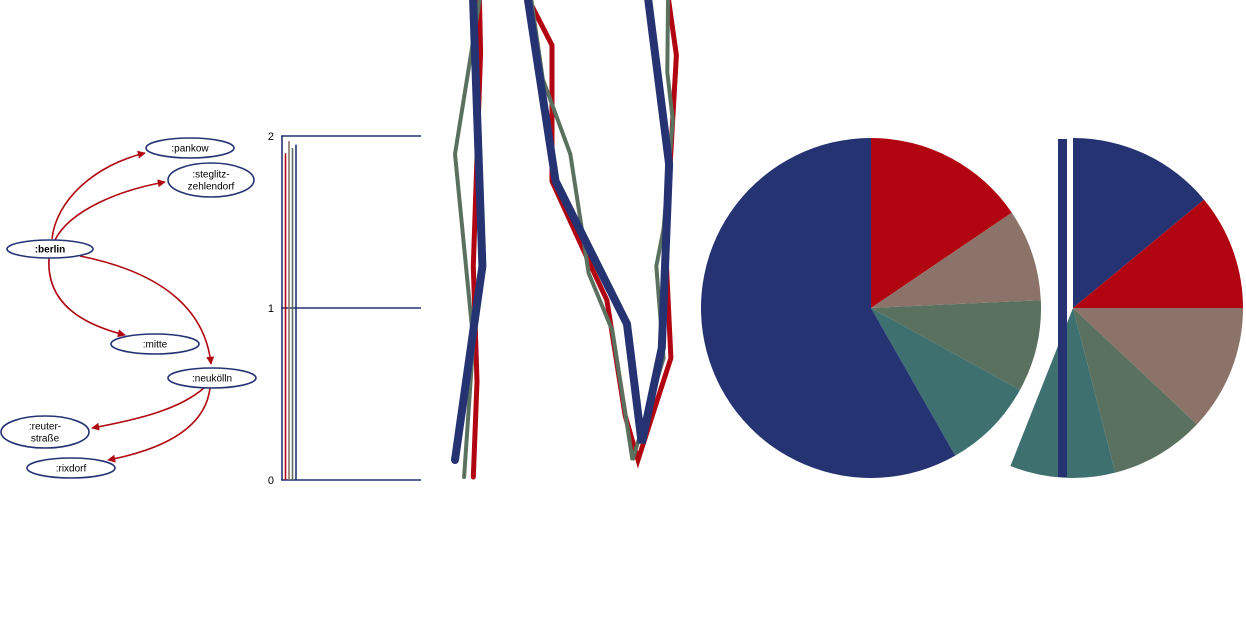 The height and width of the screenshot is (622, 1246). I want to click on node-label: :reuter-straße, so click(45, 433).